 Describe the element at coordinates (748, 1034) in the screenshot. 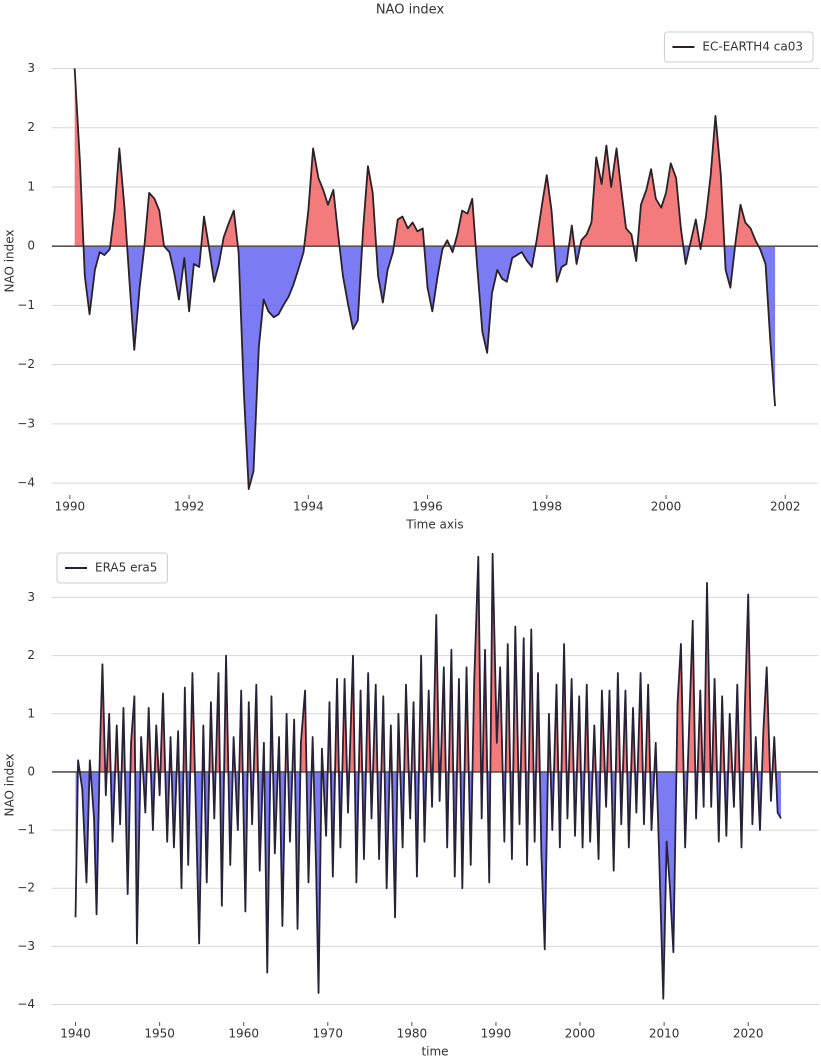

I see `x-tick-label: 2020` at that location.